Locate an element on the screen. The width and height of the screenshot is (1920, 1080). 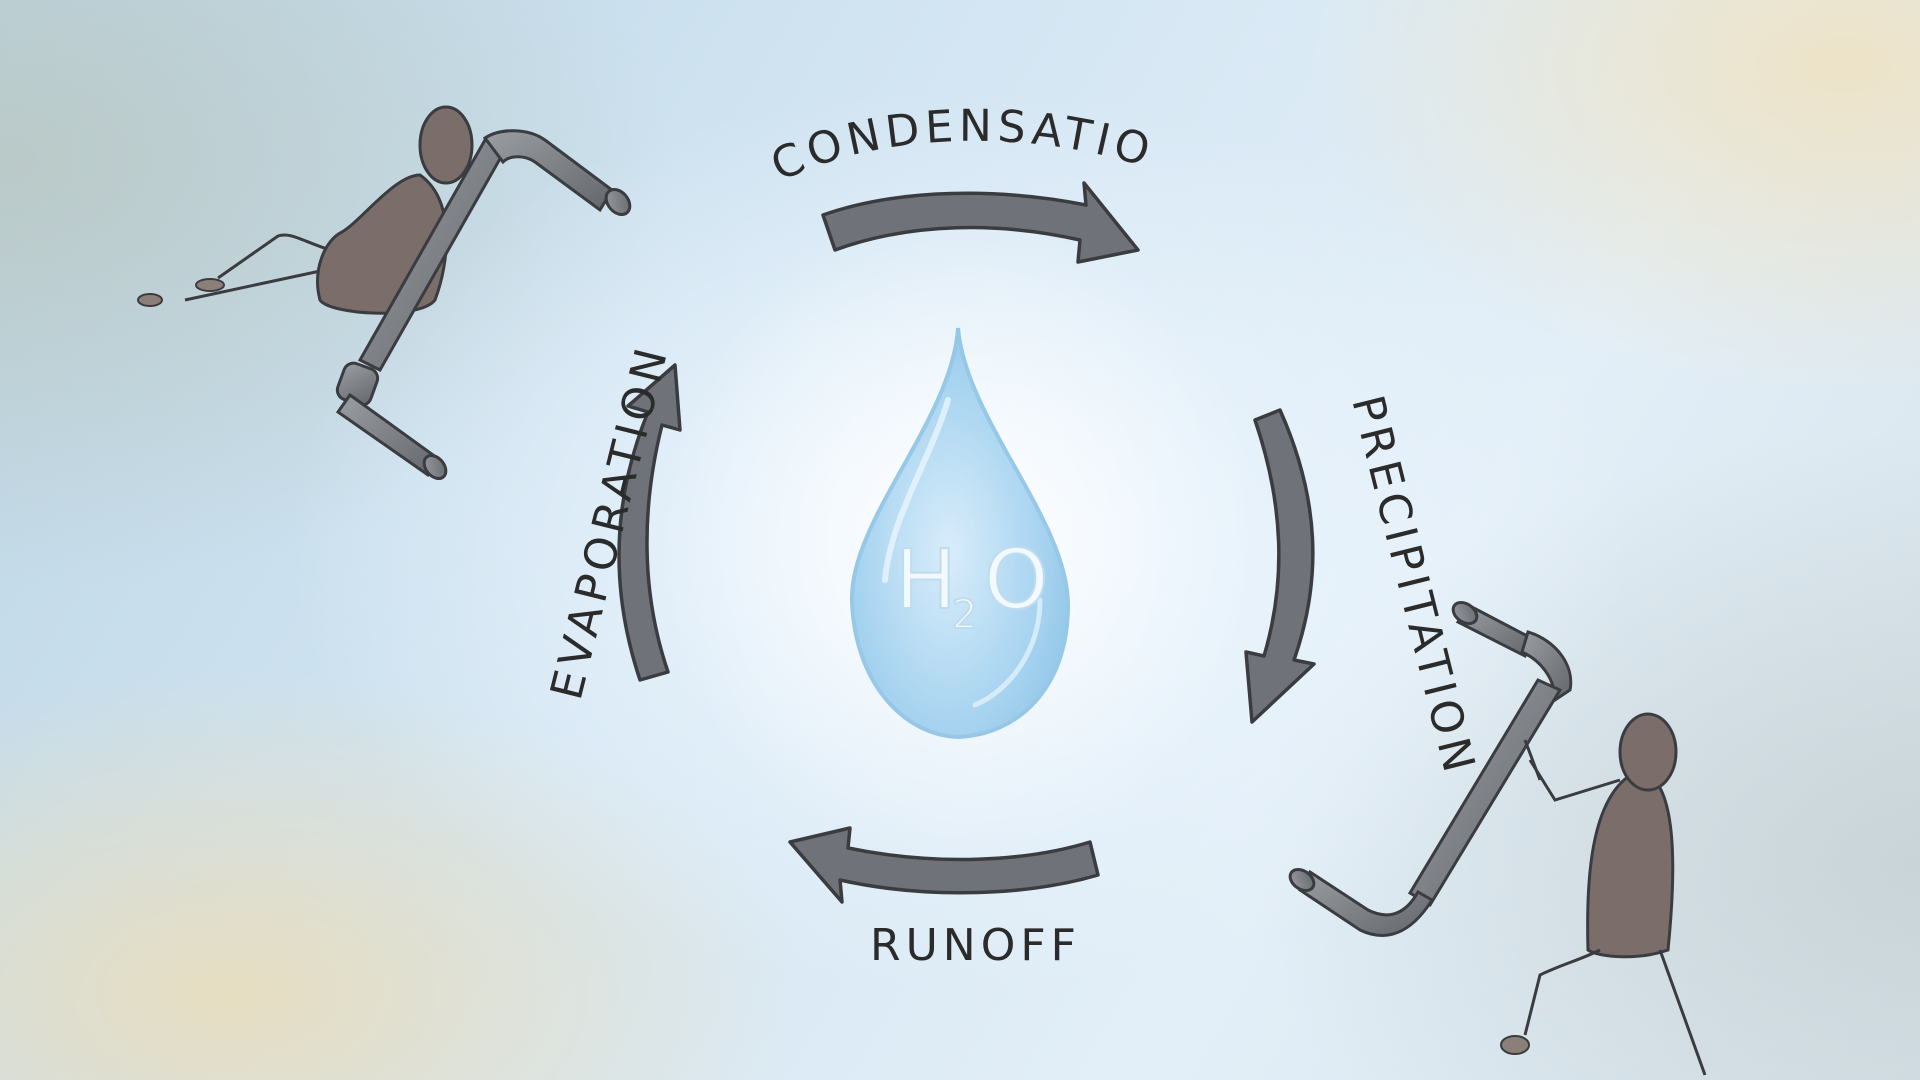
figure-bottom-right is located at coordinates (1497, 838).